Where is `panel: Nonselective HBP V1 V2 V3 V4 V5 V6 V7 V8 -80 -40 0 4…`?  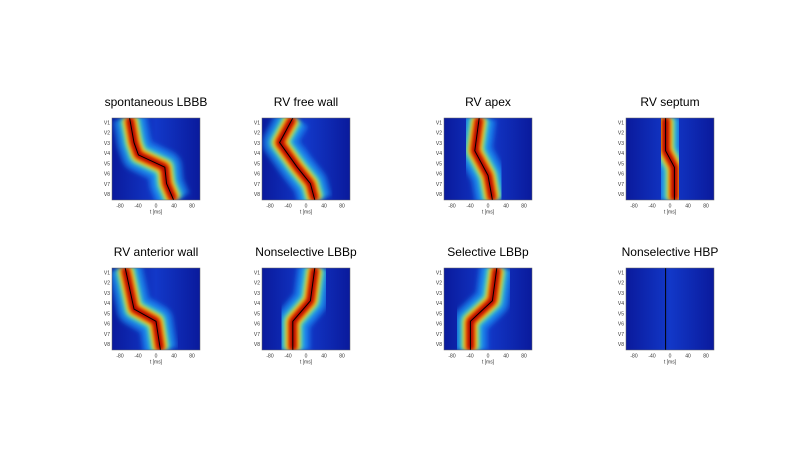 panel: Nonselective HBP V1 V2 V3 V4 V5 V6 V7 V8 -80 -40 0 4… is located at coordinates (668, 305).